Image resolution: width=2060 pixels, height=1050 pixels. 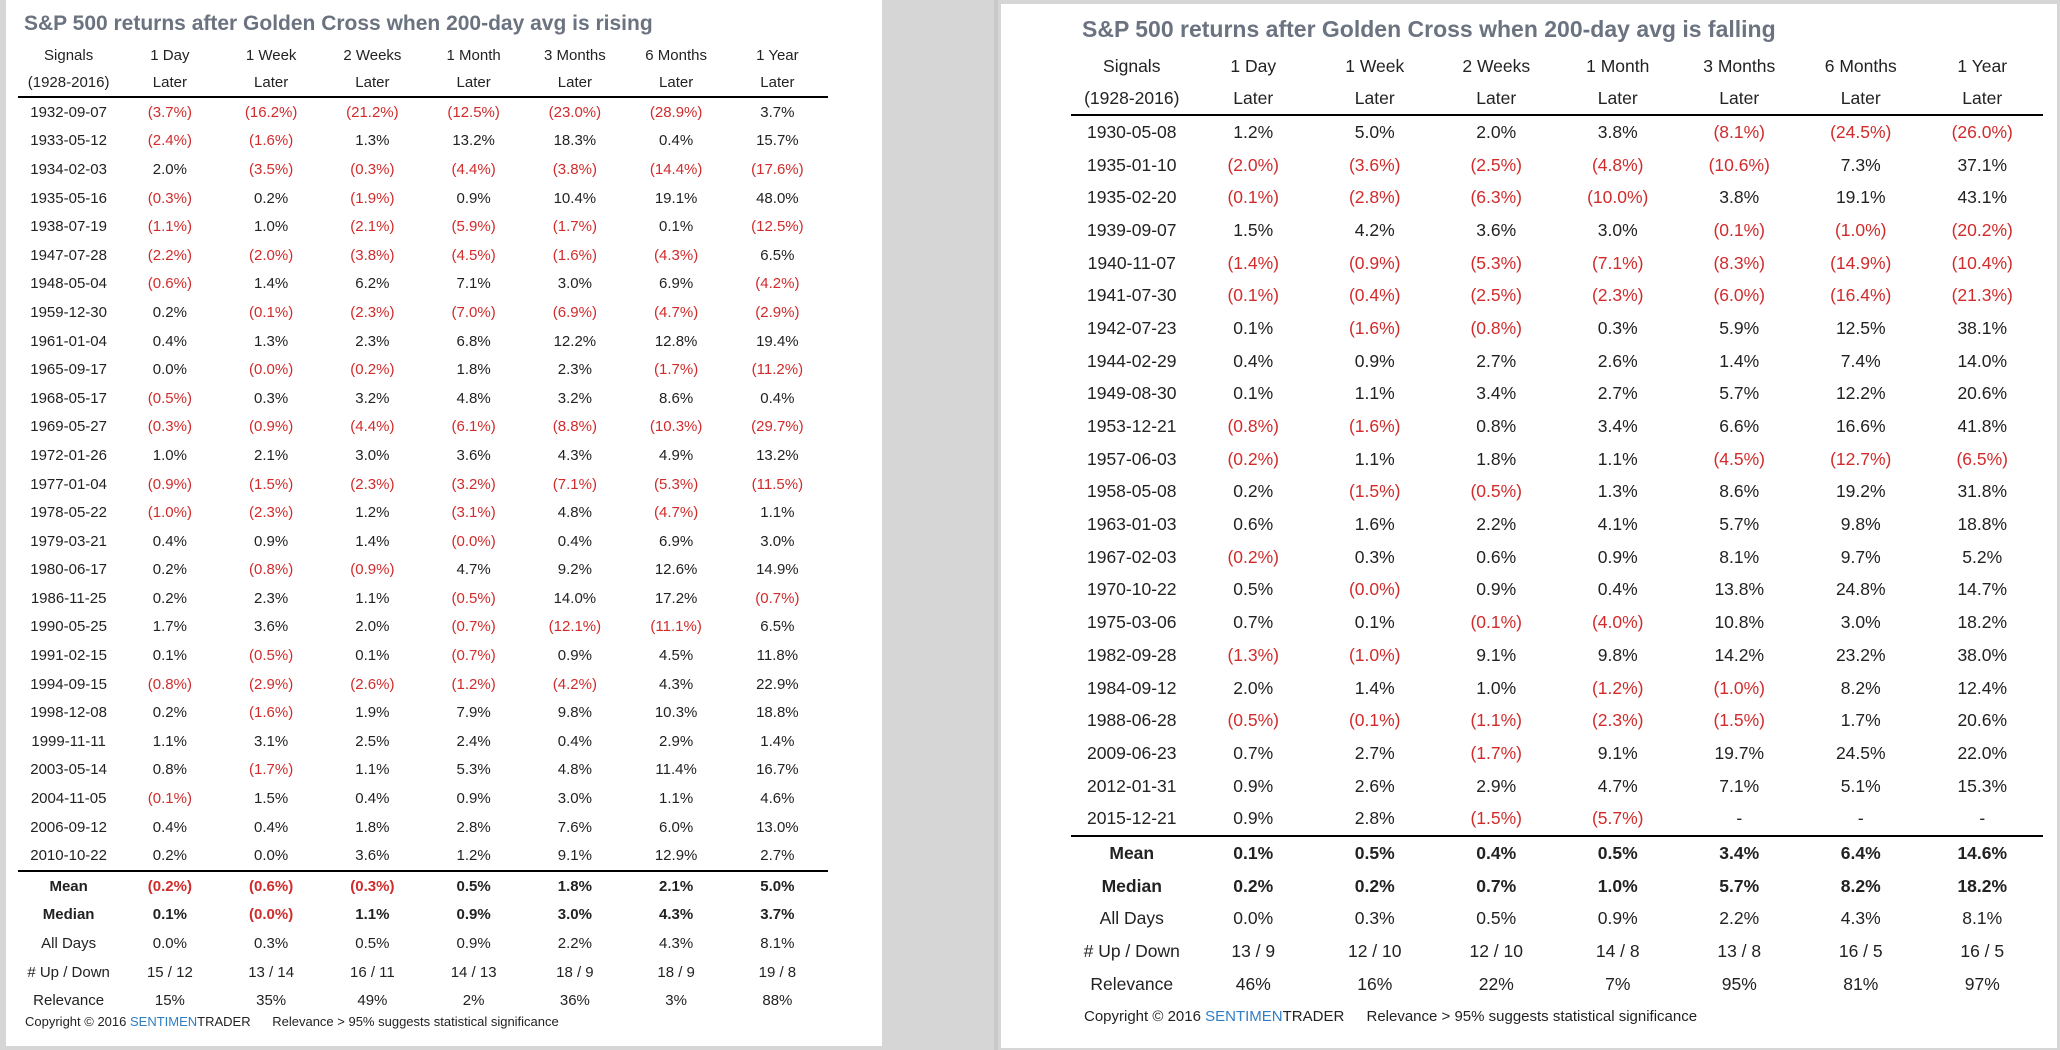 I want to click on return-cell: (10.4%), so click(x=1982, y=262).